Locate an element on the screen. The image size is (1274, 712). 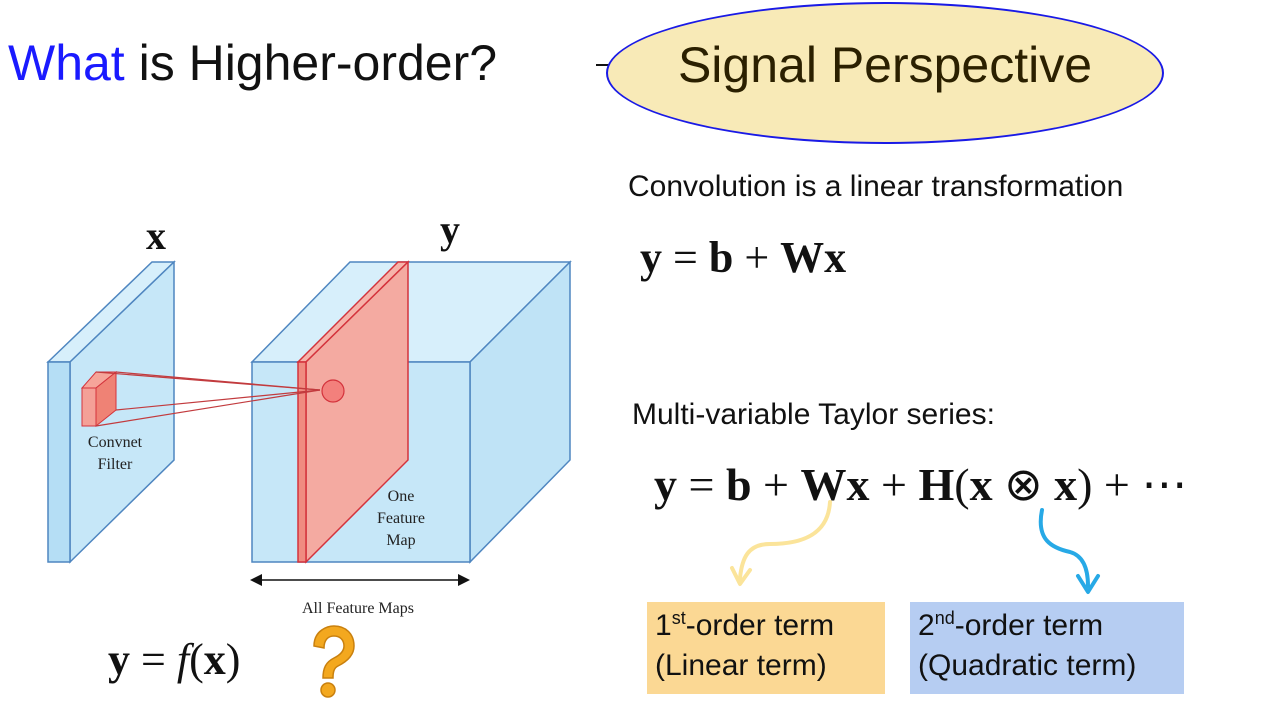
feature-map-label: One Feature Map is located at coordinates (401, 519).